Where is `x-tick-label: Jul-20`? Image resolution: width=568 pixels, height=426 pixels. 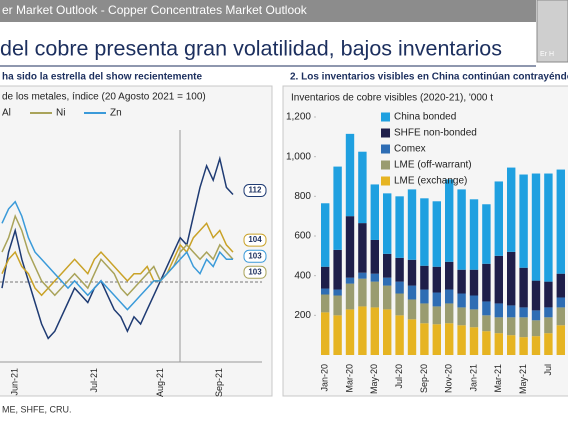
x-tick-label: Jul-20 is located at coordinates (399, 376).